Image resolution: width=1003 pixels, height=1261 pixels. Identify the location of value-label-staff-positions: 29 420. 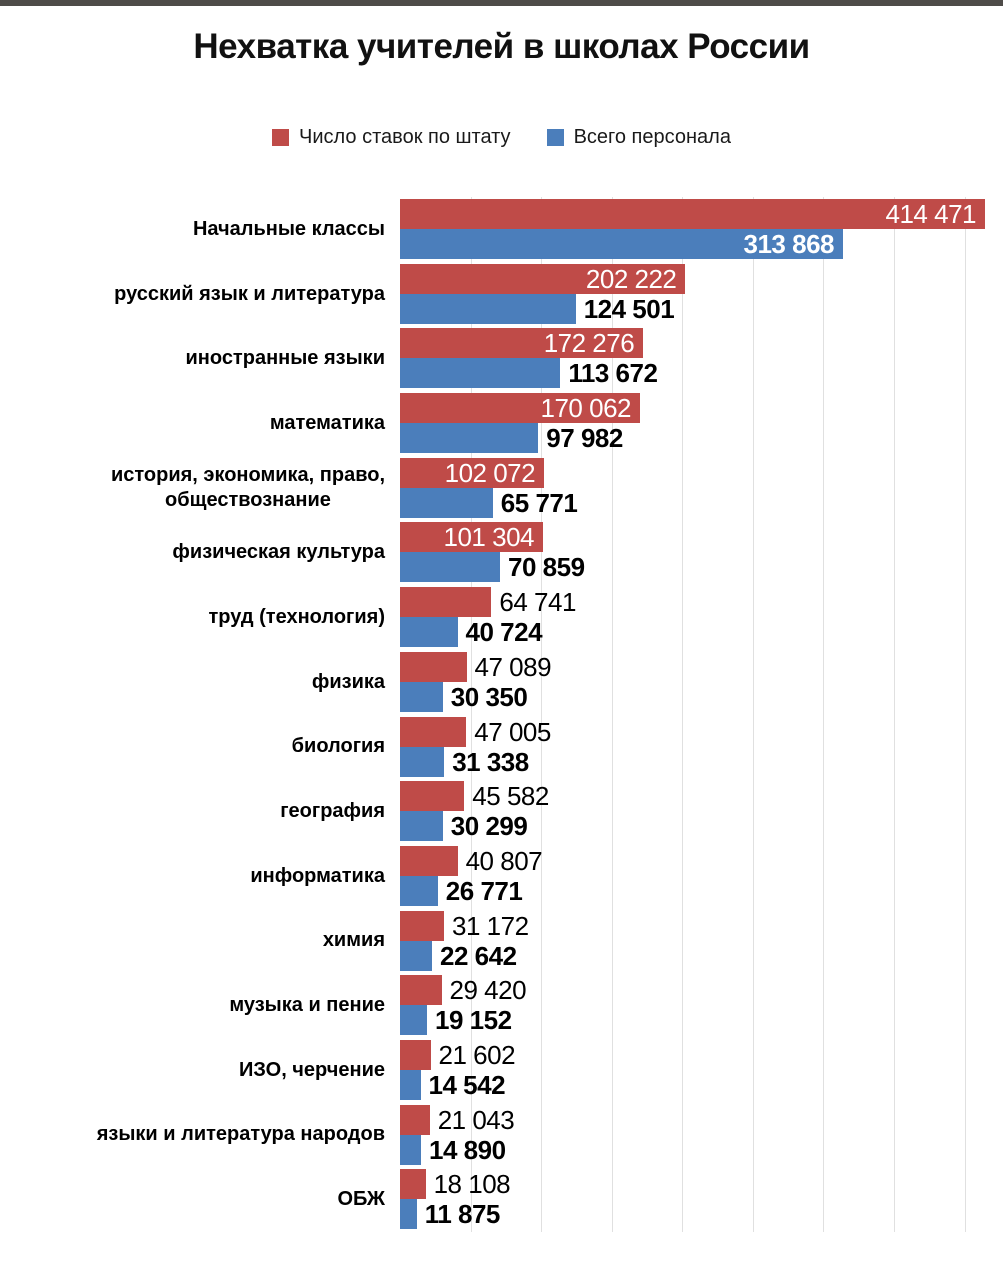
(488, 990).